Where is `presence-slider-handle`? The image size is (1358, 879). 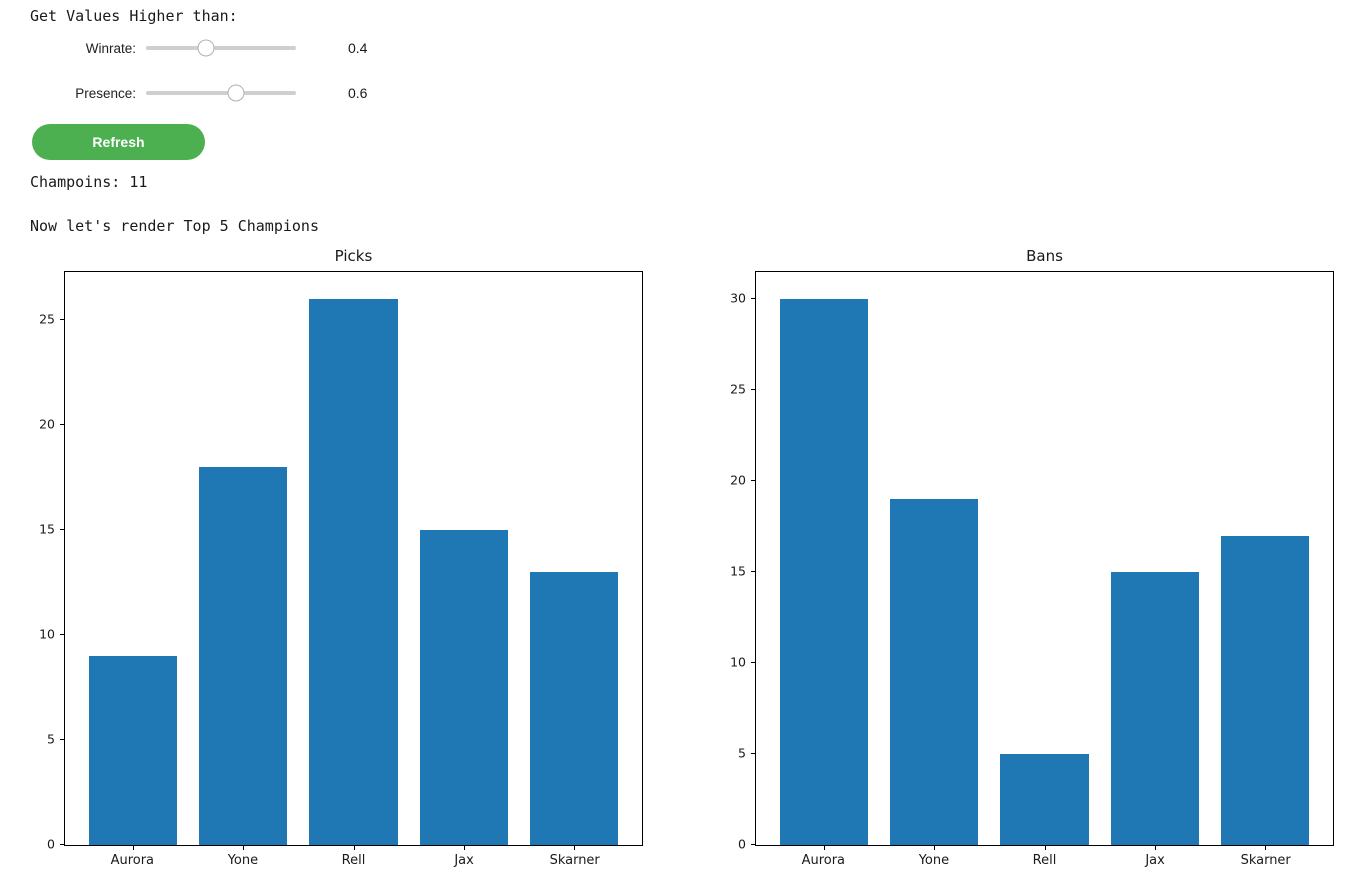 presence-slider-handle is located at coordinates (236, 93).